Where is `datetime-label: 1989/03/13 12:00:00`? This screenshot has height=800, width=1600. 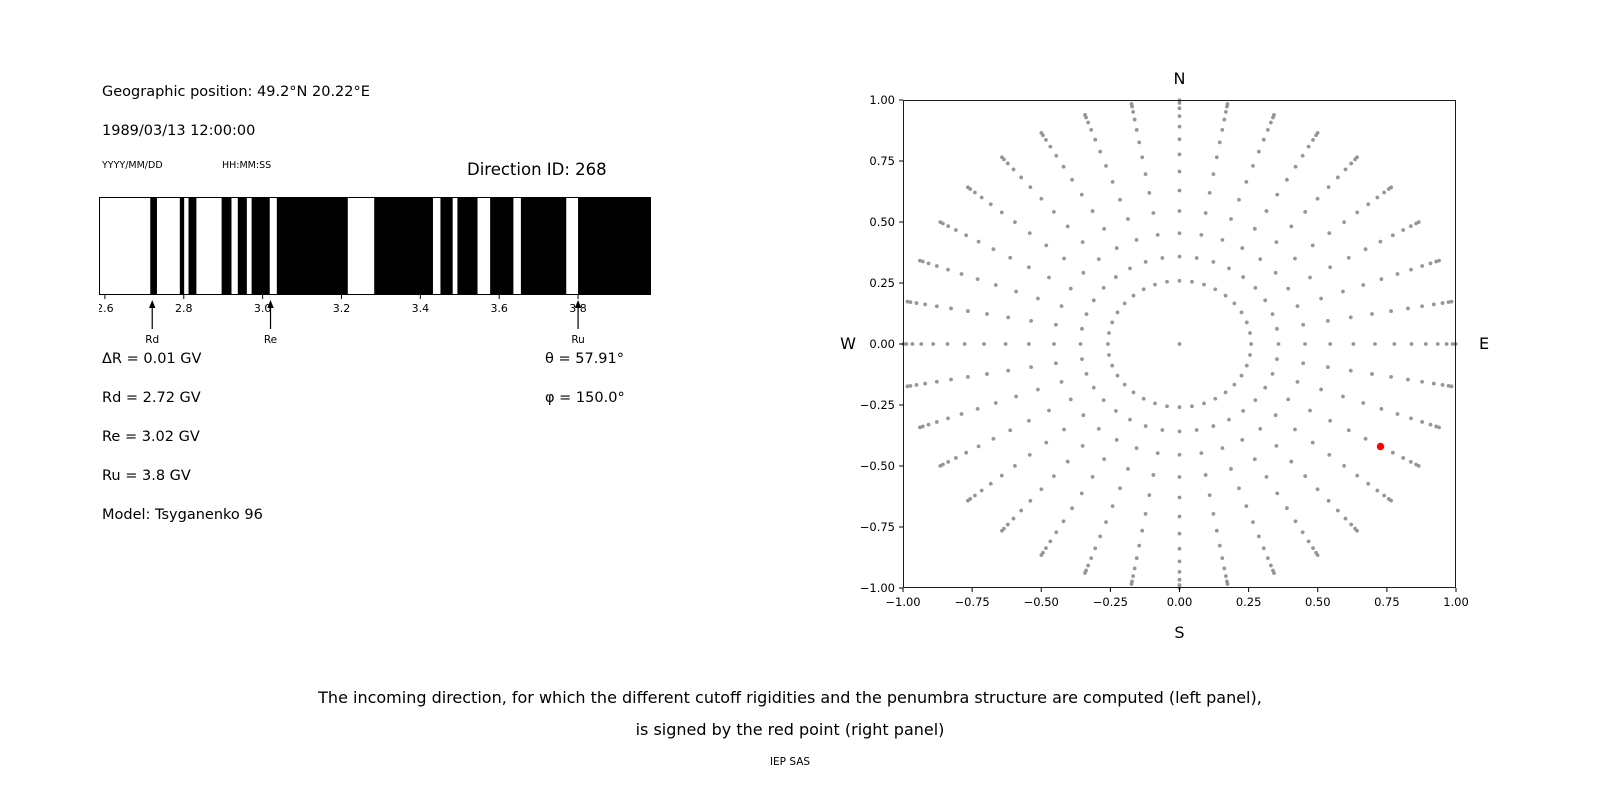
datetime-label: 1989/03/13 12:00:00 is located at coordinates (179, 131).